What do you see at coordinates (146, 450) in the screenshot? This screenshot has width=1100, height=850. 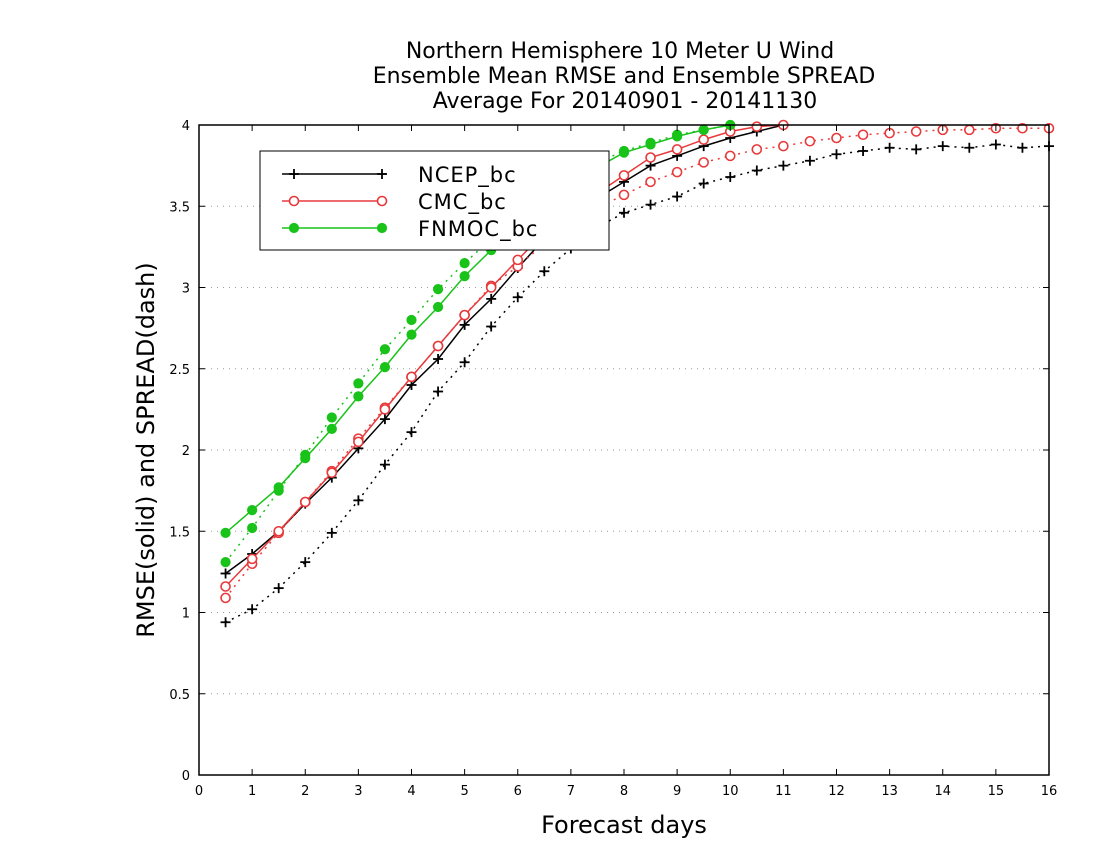 I see `y-axis-label: RMSE(solid) and SPREAD(dash)` at bounding box center [146, 450].